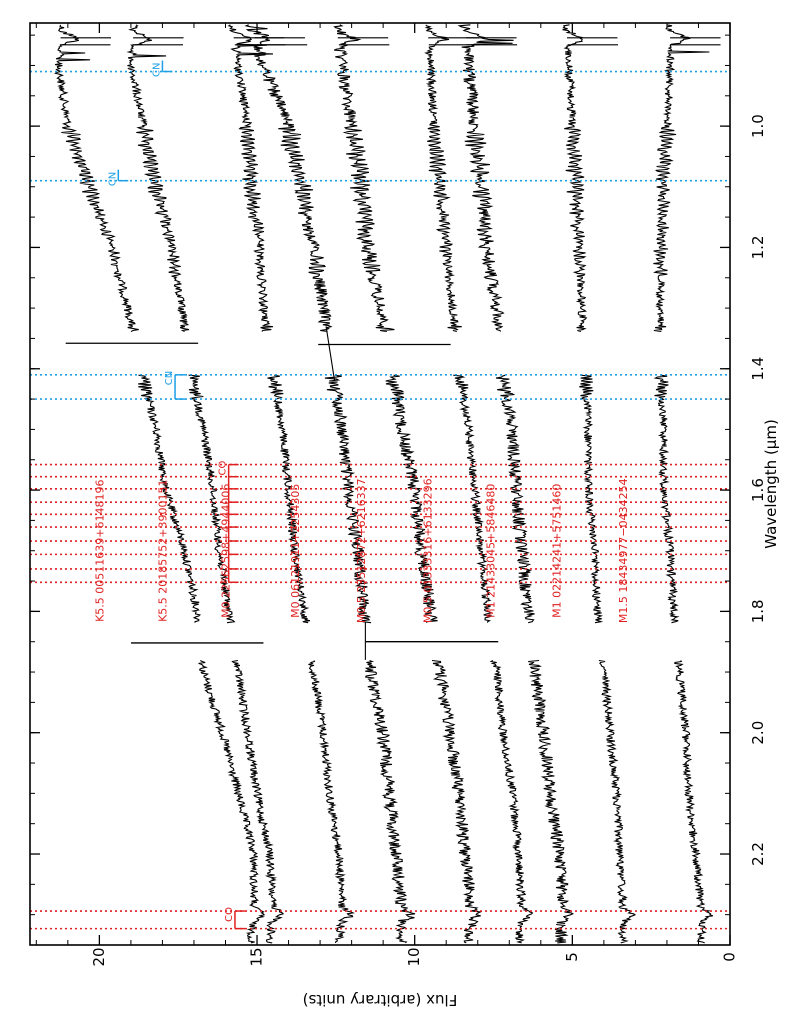 Image resolution: width=786 pixels, height=1024 pixels. What do you see at coordinates (758, 248) in the screenshot?
I see `x-tick-label: 1.2` at bounding box center [758, 248].